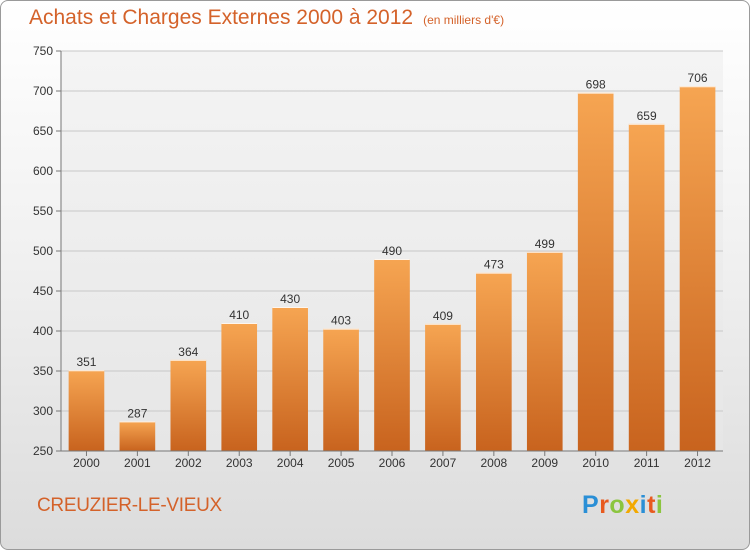  Describe the element at coordinates (494, 265) in the screenshot. I see `bar-value-label: 473` at that location.